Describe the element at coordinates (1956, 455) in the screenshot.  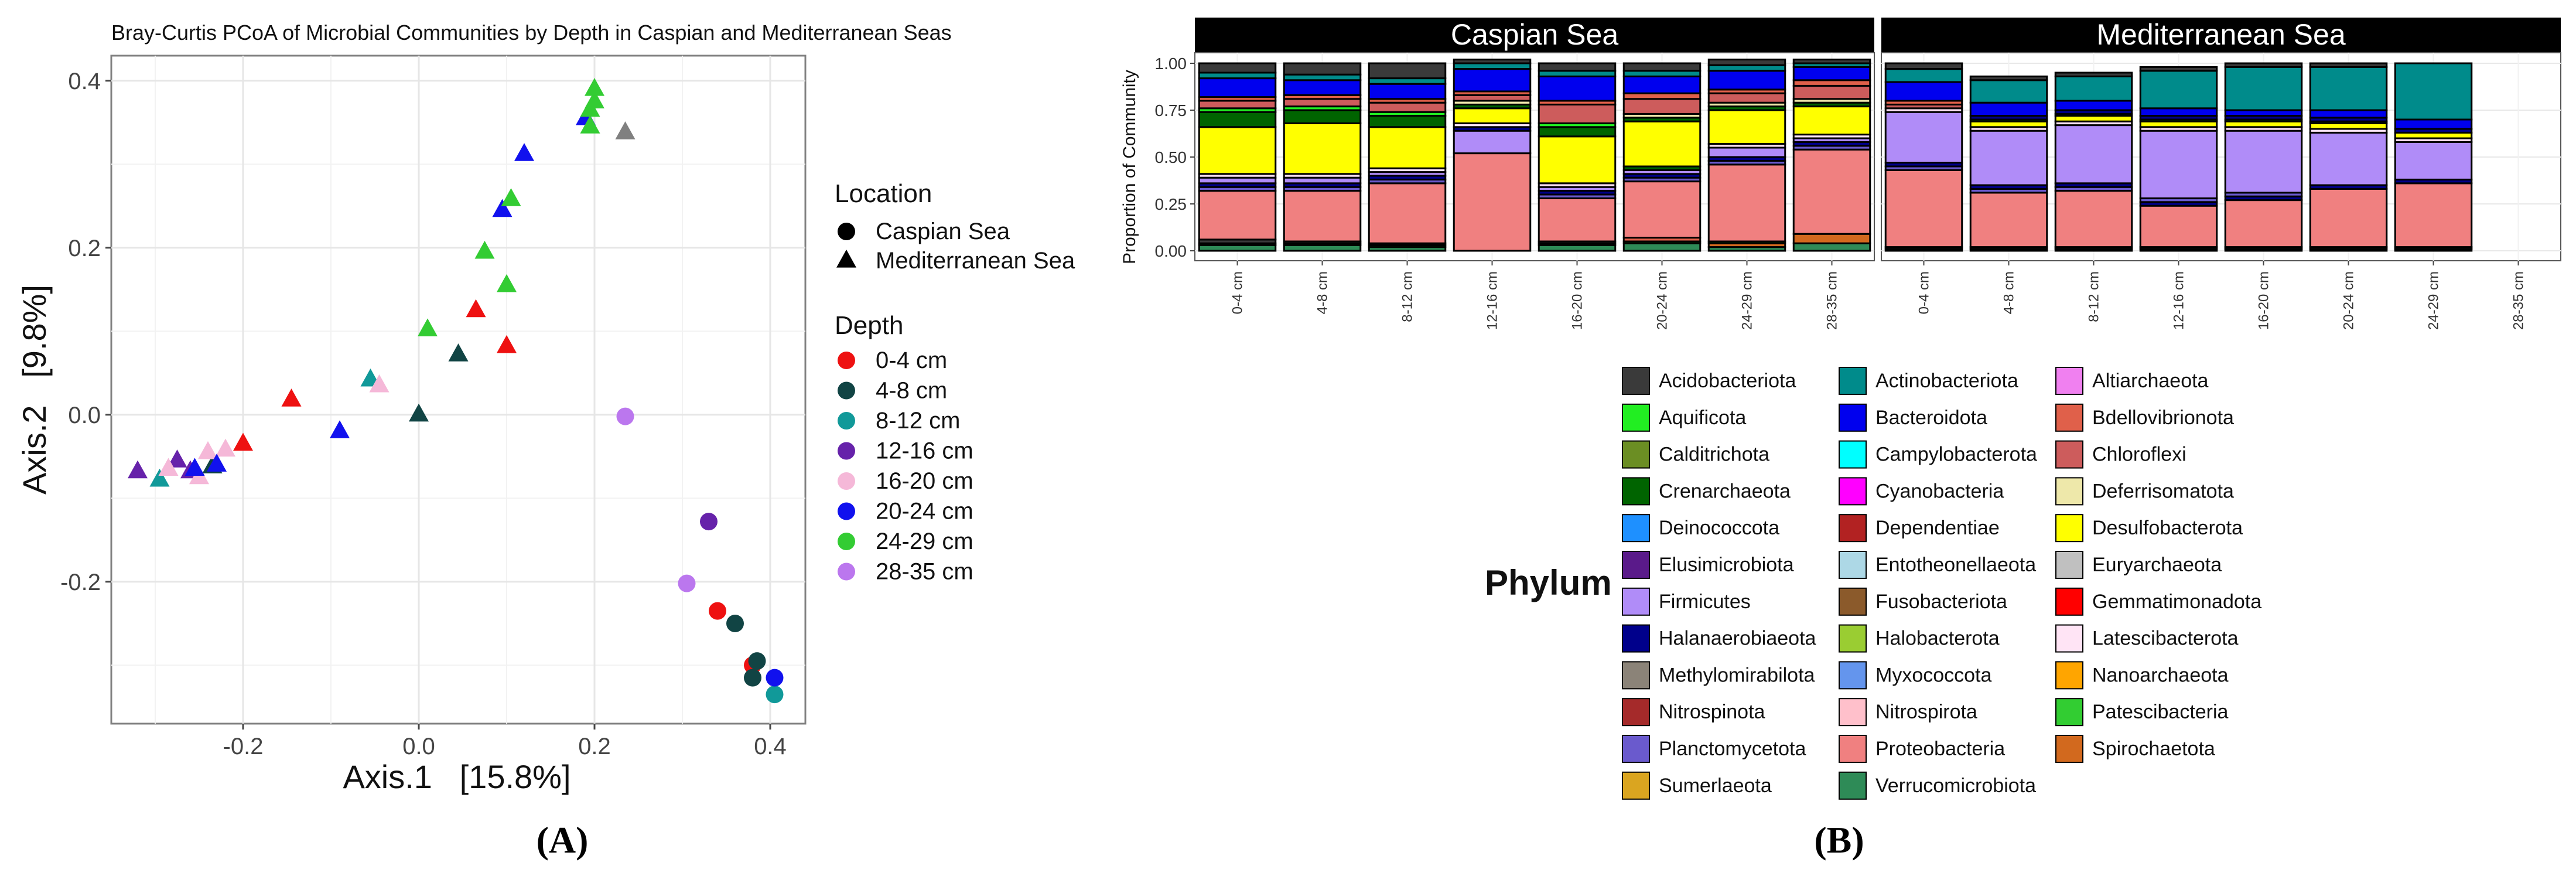
I see `legend-label-campylobacterota: Campylobacterota` at that location.